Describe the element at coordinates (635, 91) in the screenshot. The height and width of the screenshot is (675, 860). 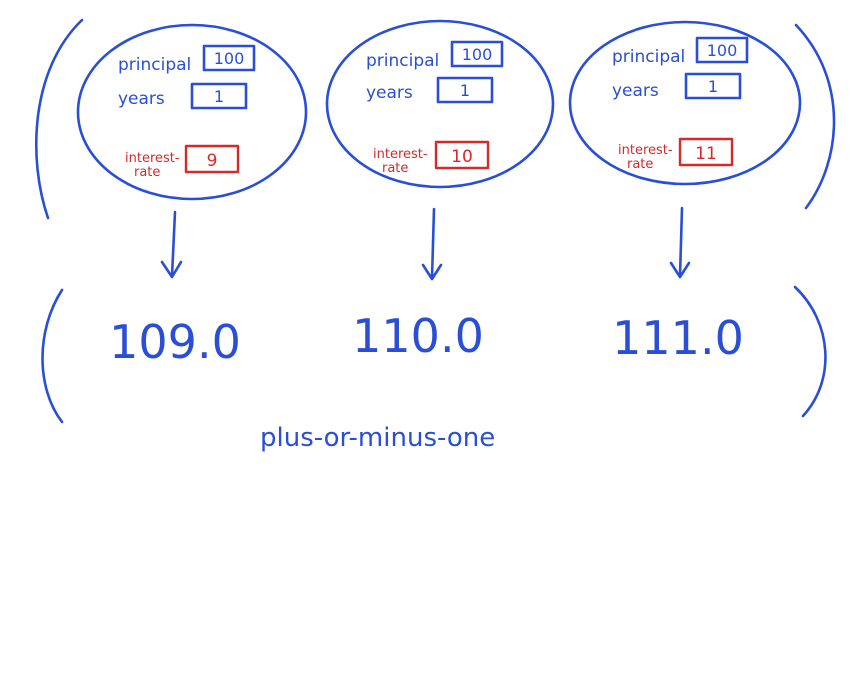
I see `record-3-years-label: years` at that location.